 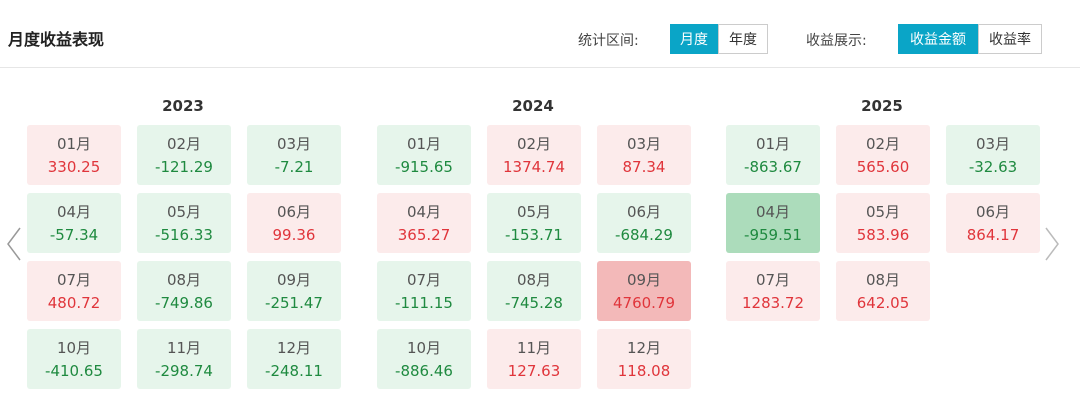 What do you see at coordinates (184, 303) in the screenshot?
I see `month-value: -749.86` at bounding box center [184, 303].